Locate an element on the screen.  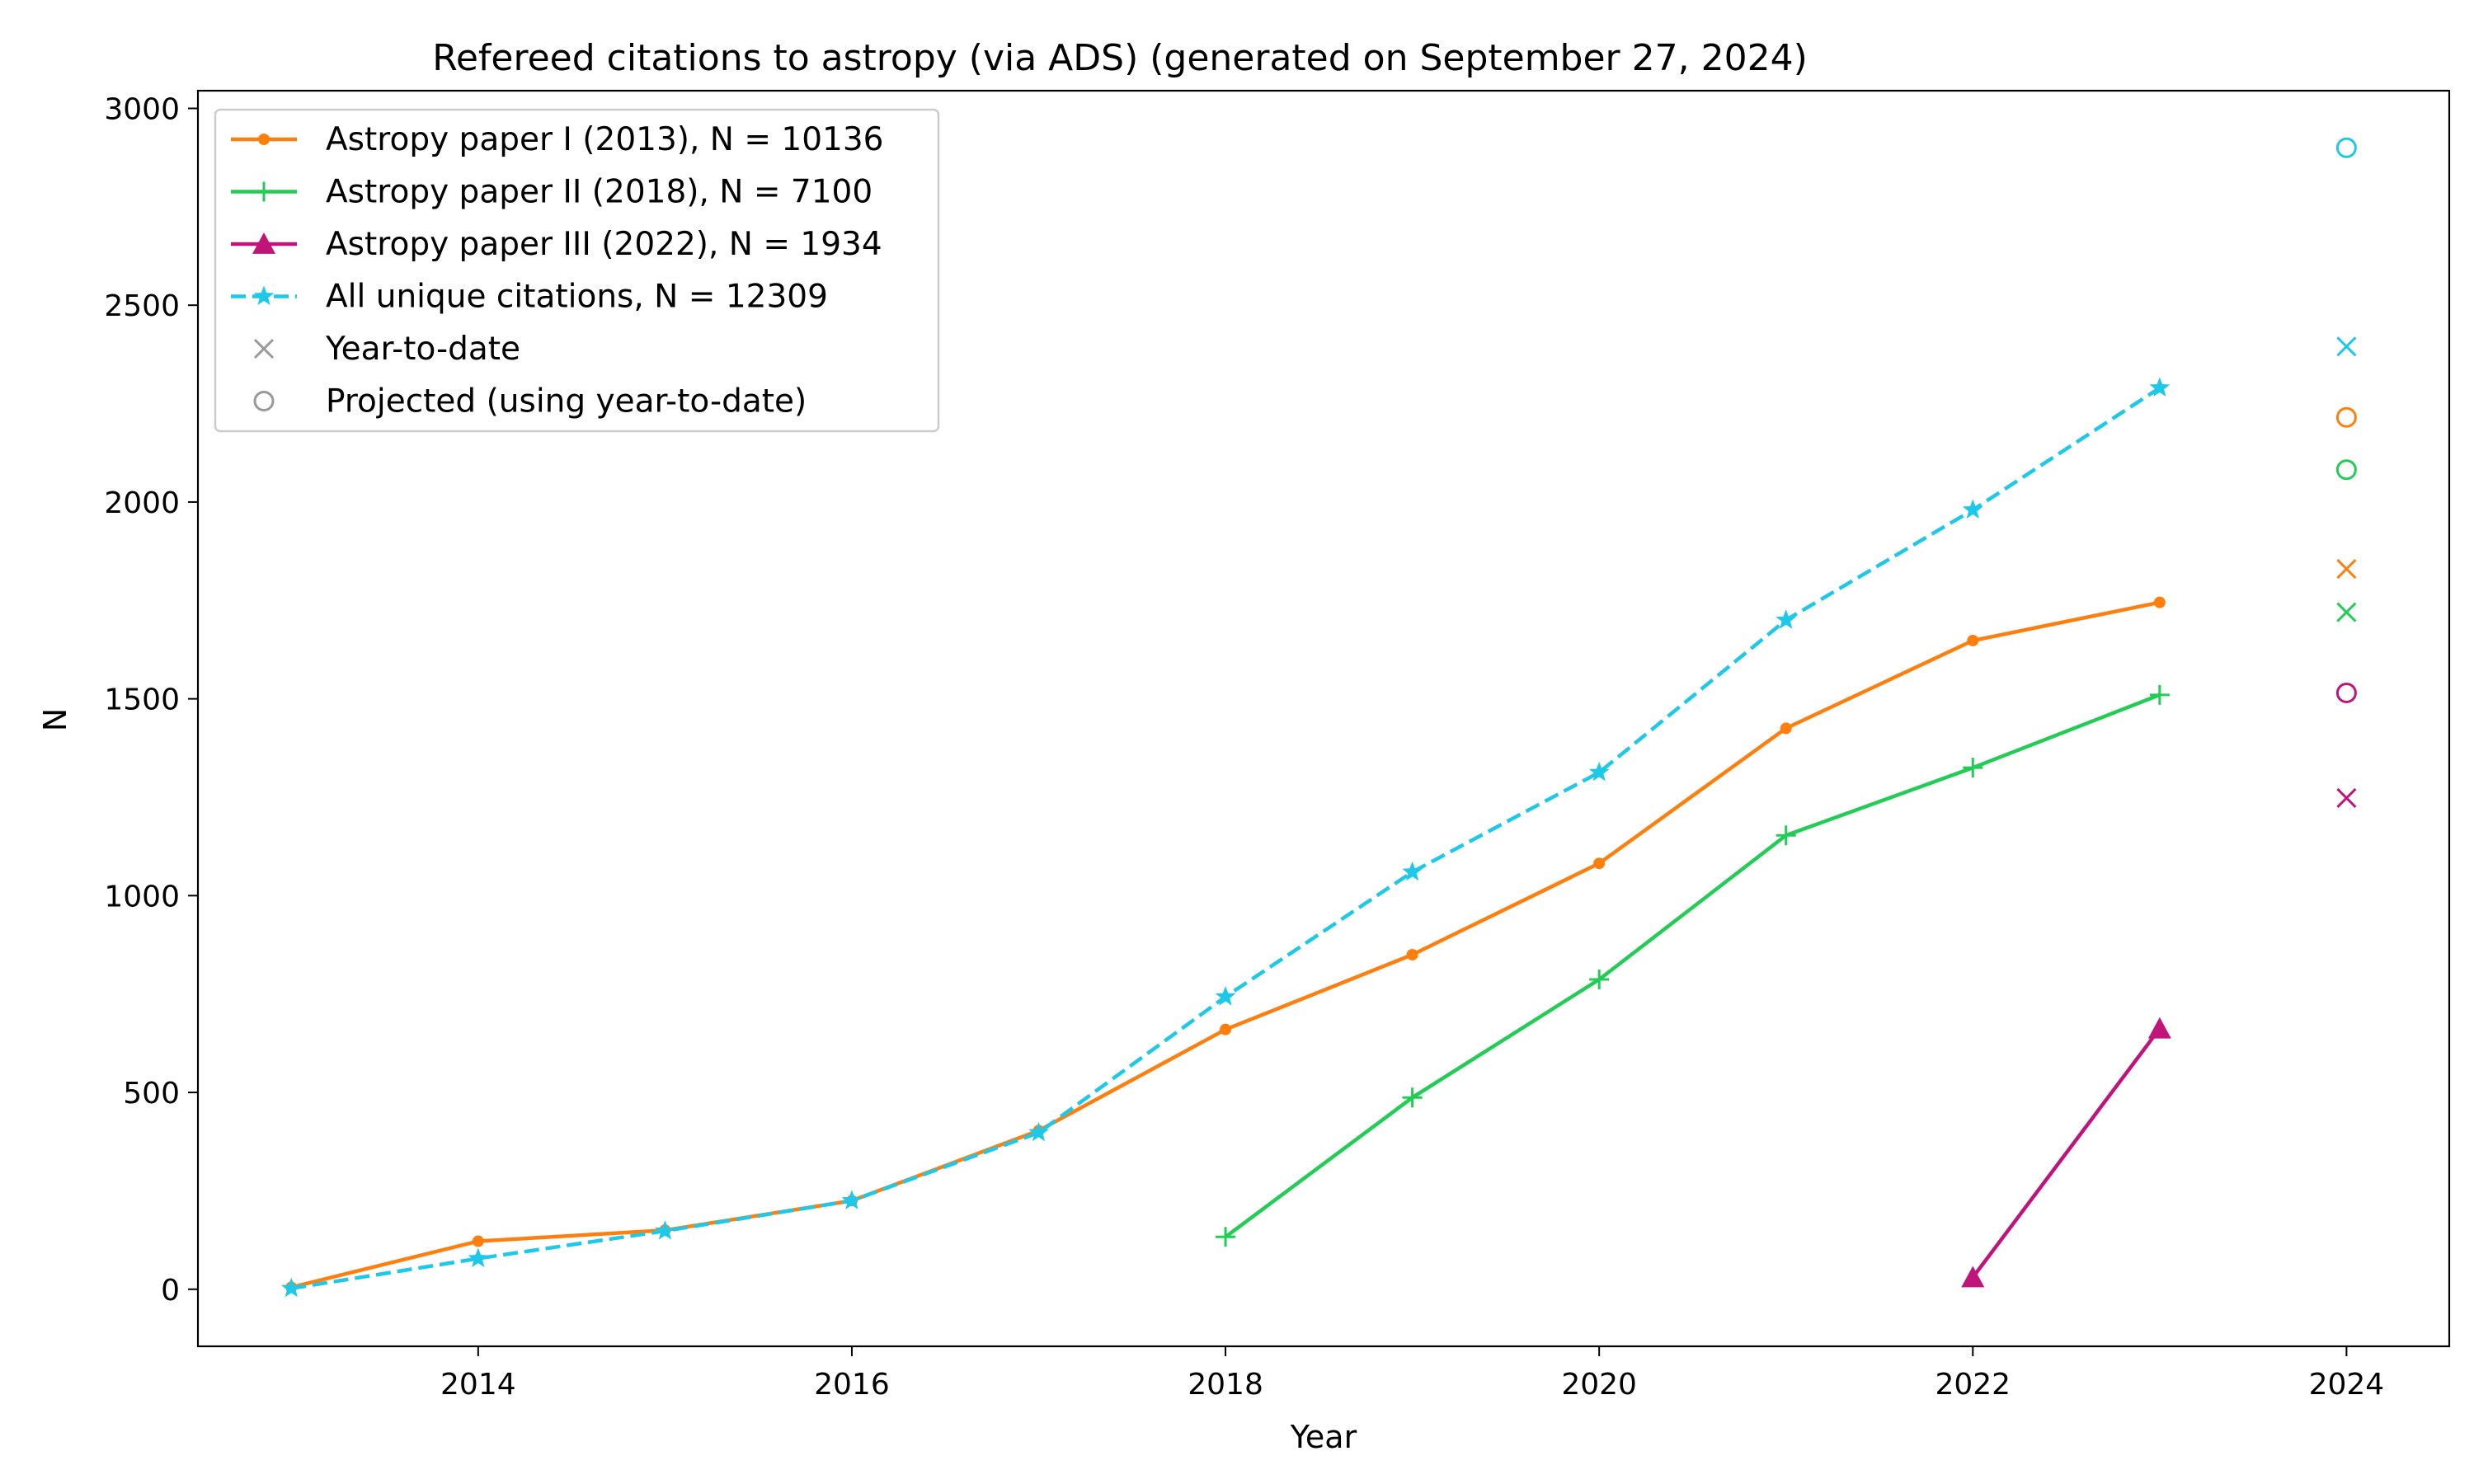
legend-entry: Astropy paper I (2013), N = 10136 is located at coordinates (557, 139).